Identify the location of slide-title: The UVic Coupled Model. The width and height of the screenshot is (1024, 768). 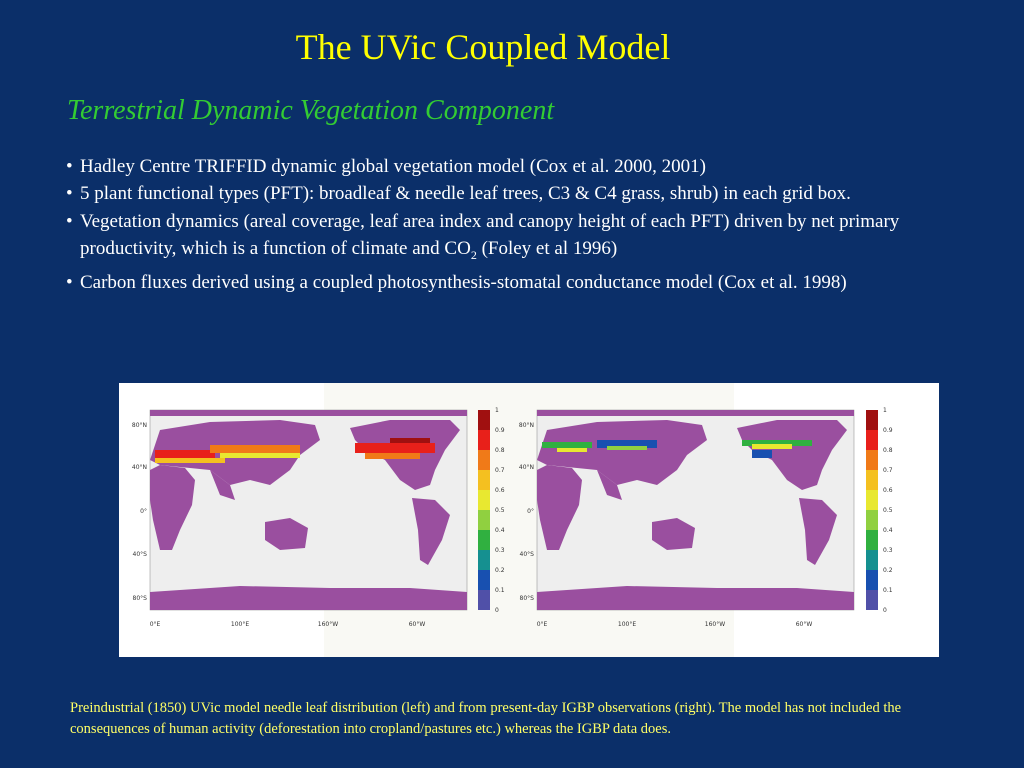
(483, 47).